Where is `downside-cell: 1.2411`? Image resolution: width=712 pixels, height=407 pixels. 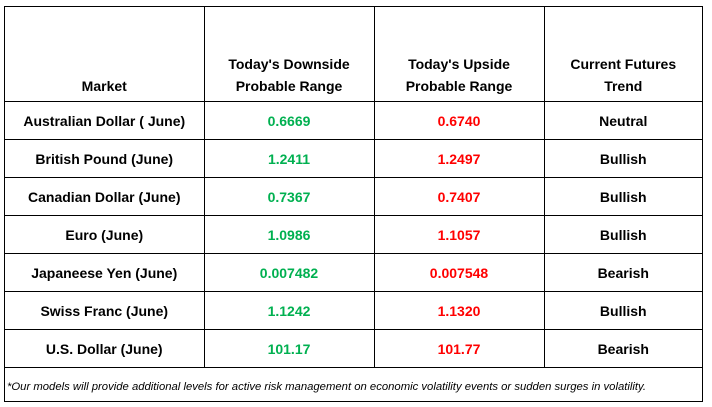 downside-cell: 1.2411 is located at coordinates (289, 158).